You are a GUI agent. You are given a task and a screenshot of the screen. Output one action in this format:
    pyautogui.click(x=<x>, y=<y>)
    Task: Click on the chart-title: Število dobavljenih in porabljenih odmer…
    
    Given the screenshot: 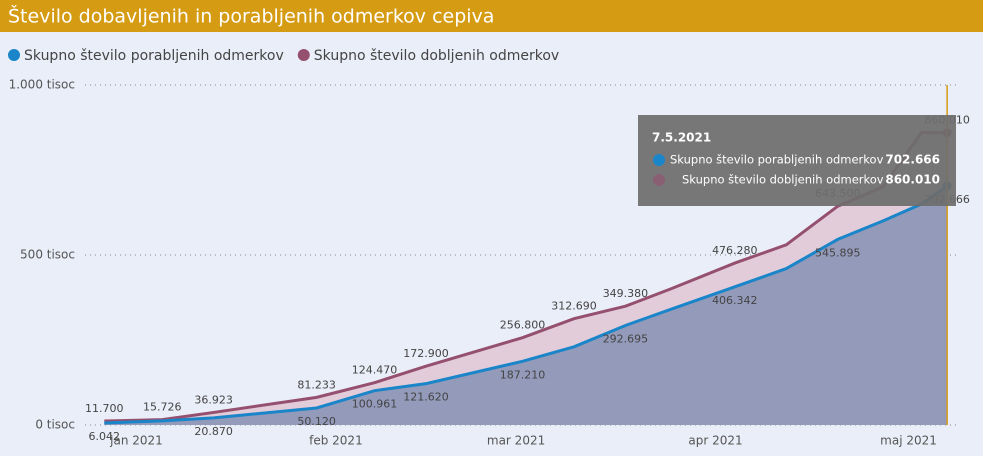 What is the action you would take?
    pyautogui.click(x=251, y=16)
    